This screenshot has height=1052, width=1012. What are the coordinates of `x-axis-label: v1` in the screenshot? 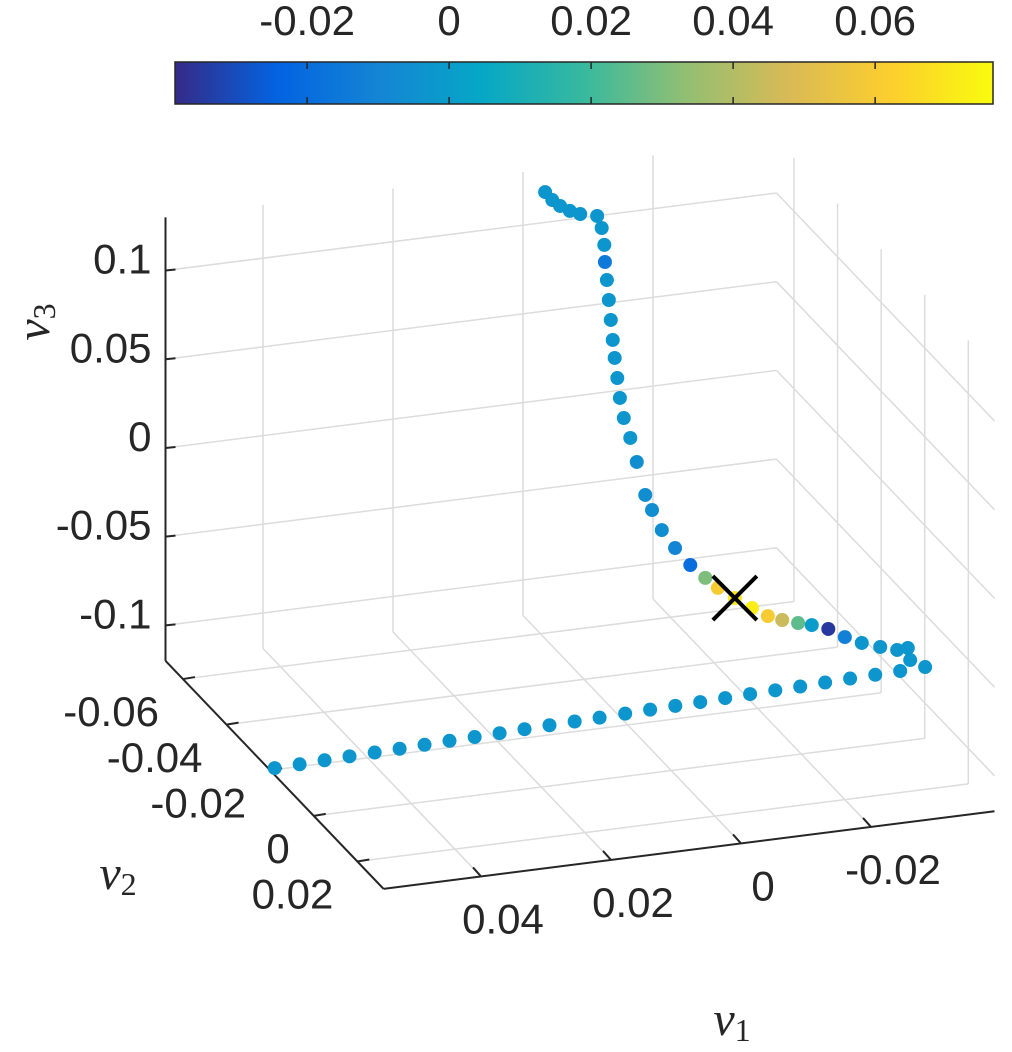 It's located at (731, 1020).